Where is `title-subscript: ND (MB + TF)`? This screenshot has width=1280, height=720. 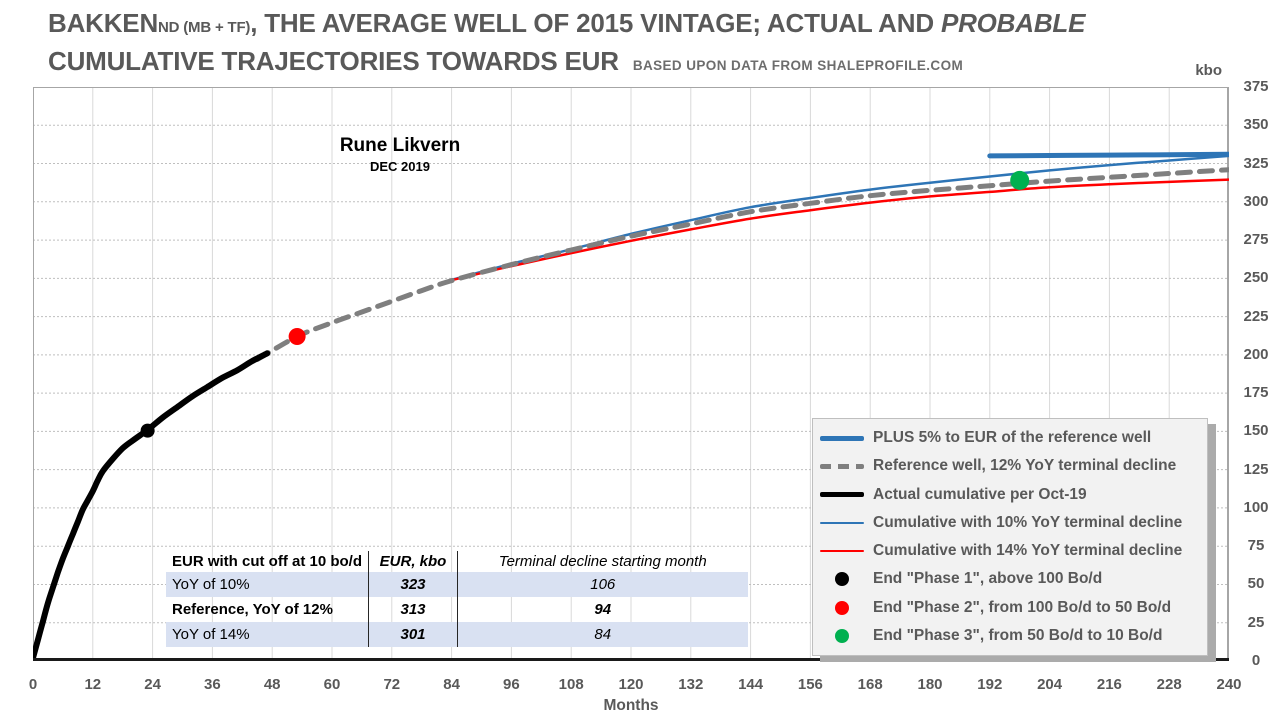
title-subscript: ND (MB + TF) is located at coordinates (204, 27).